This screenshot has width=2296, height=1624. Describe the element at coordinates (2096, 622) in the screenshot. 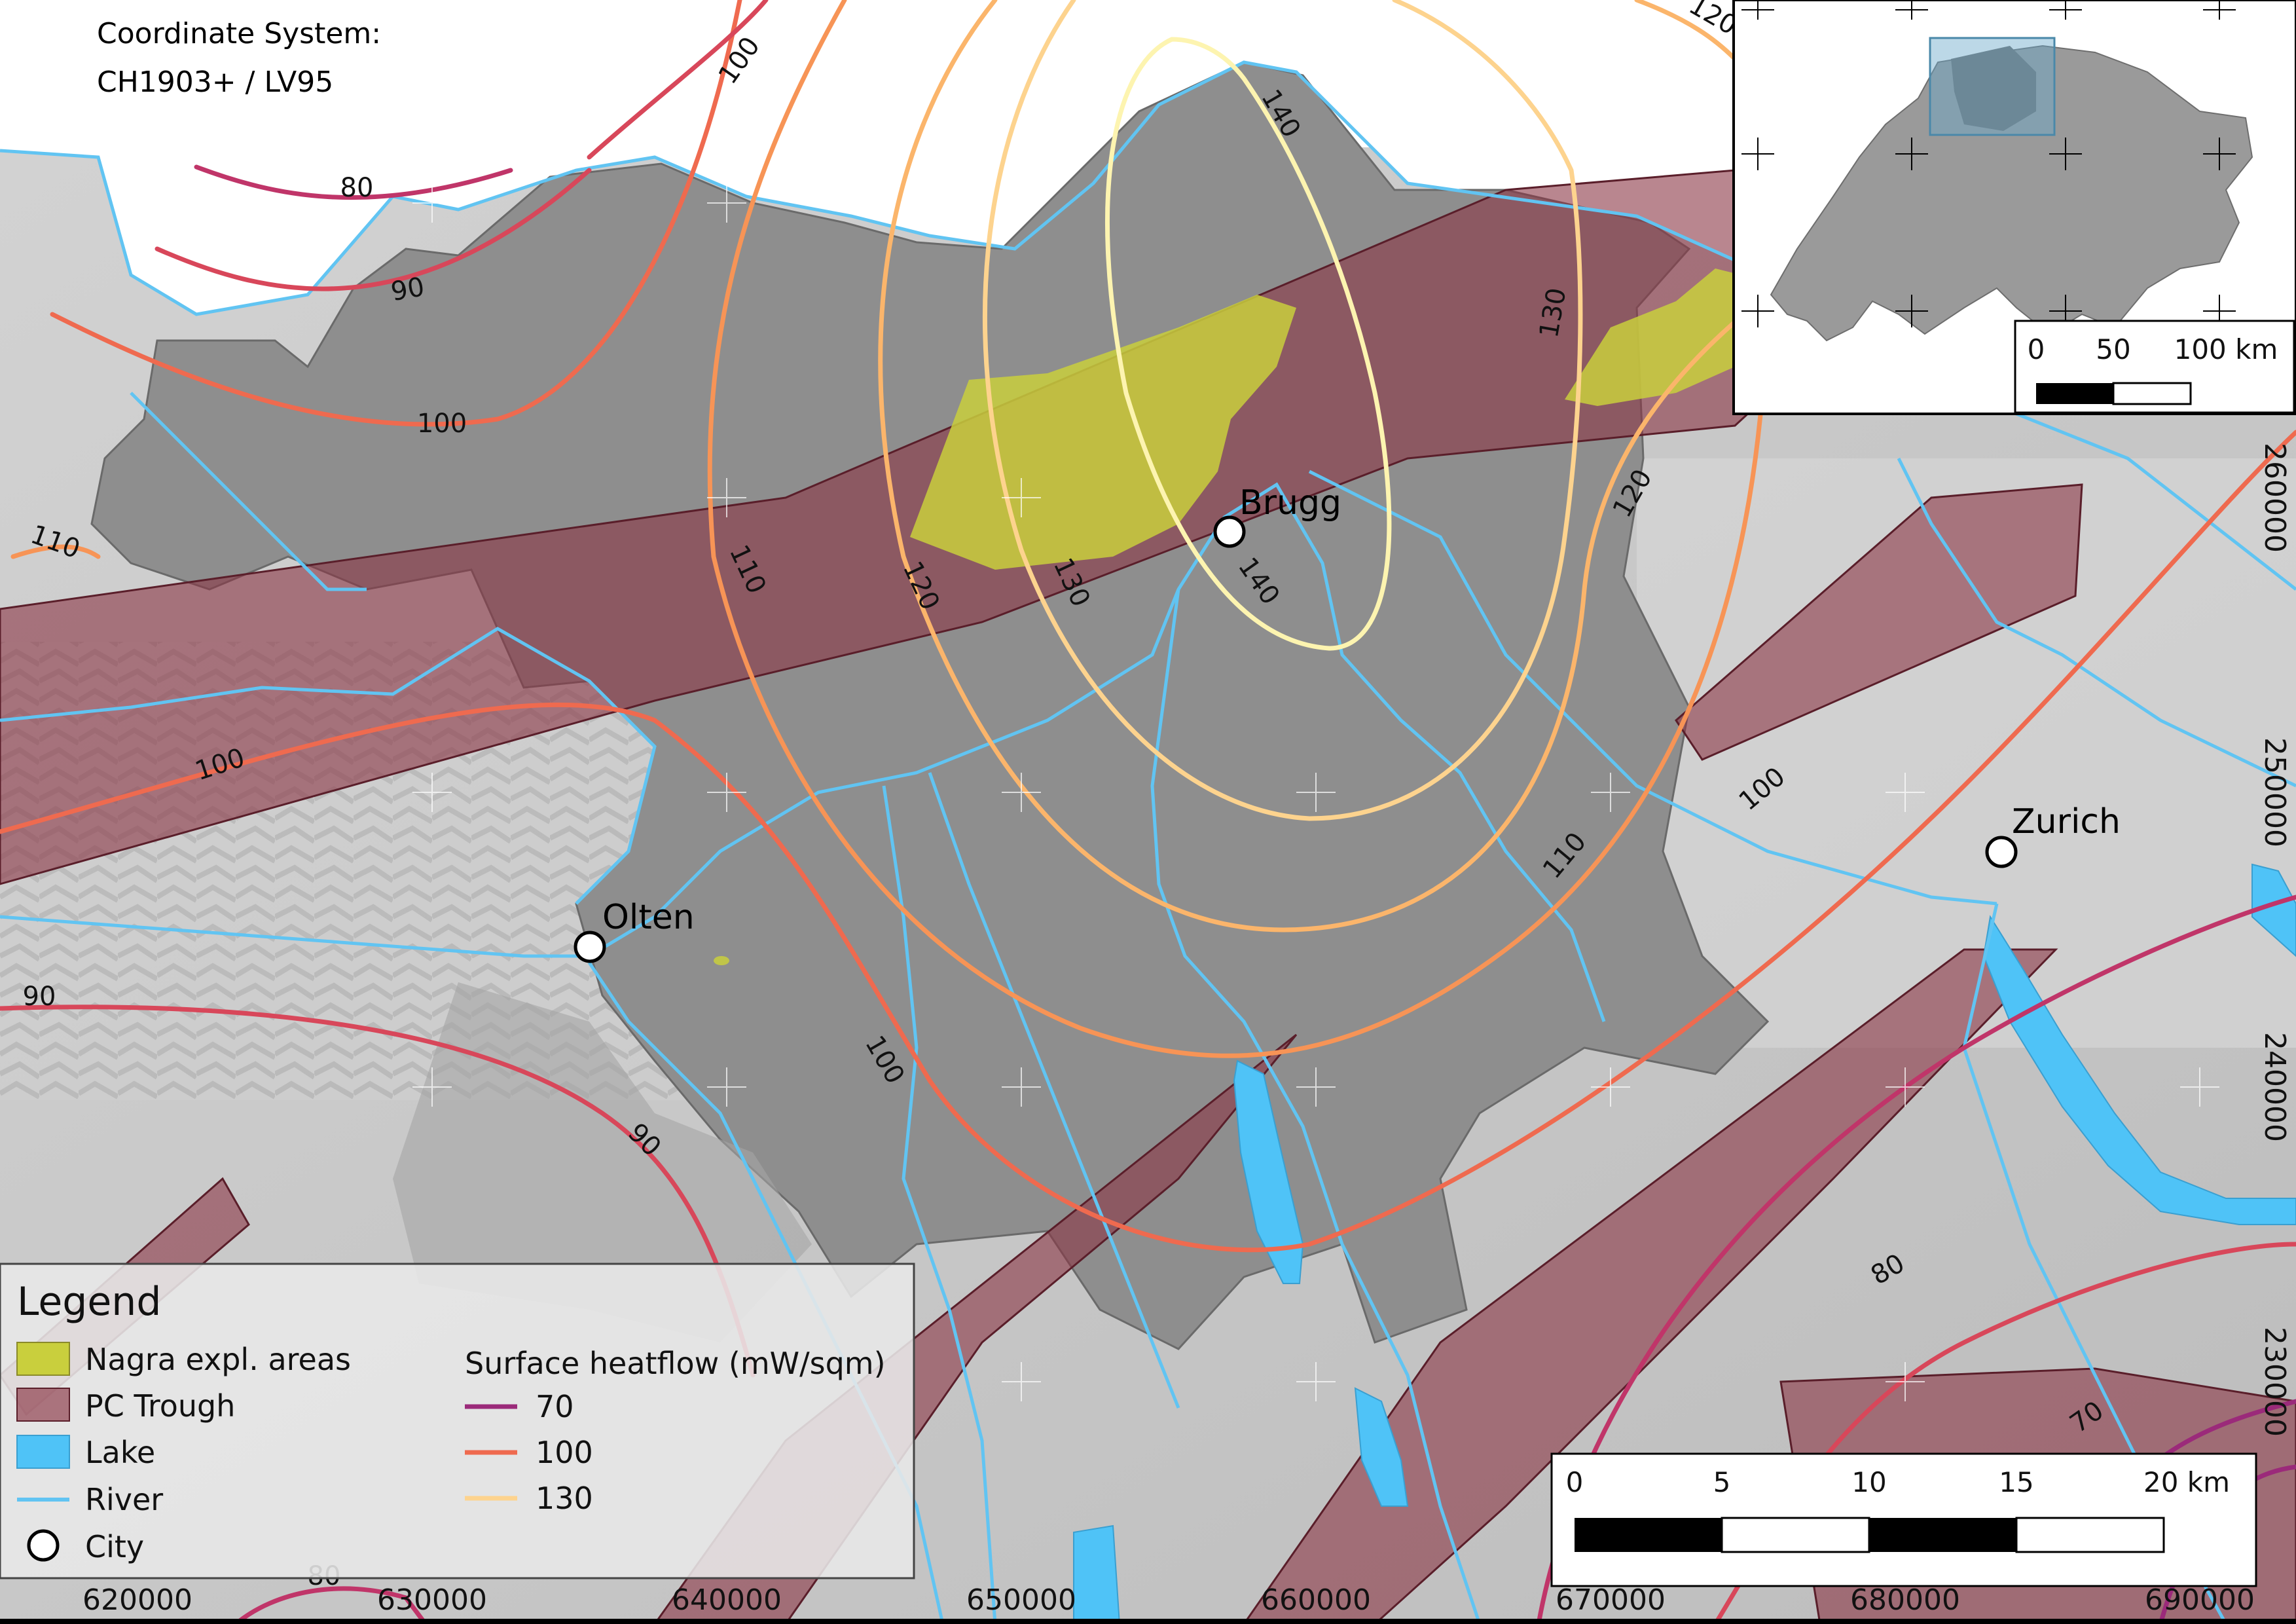

I see `river-toess` at that location.